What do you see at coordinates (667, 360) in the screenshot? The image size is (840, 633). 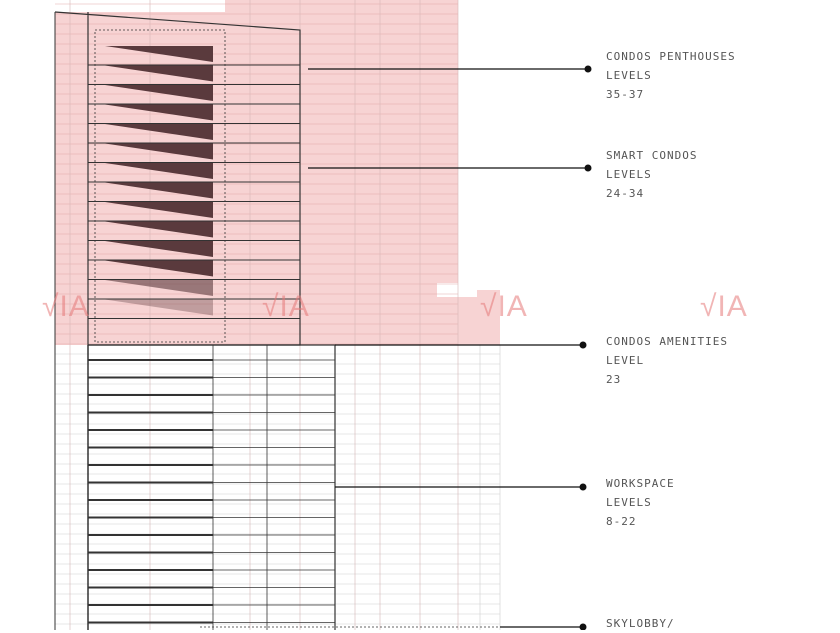 I see `label-condos-amenities: CONDOS AMENITIES LEVEL 23` at bounding box center [667, 360].